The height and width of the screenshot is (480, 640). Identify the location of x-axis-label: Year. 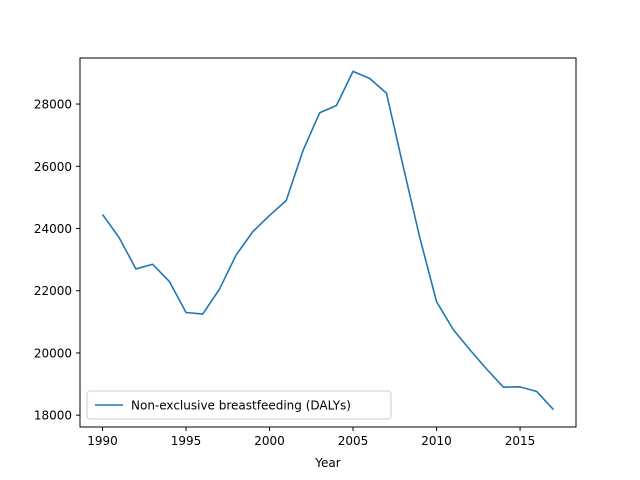
(327, 463).